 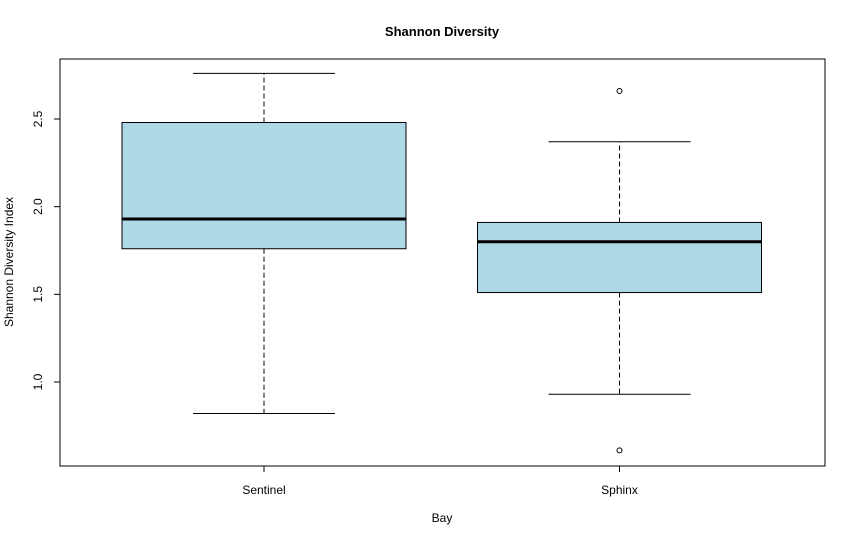 What do you see at coordinates (263, 490) in the screenshot?
I see `x-tick-label: Sentinel` at bounding box center [263, 490].